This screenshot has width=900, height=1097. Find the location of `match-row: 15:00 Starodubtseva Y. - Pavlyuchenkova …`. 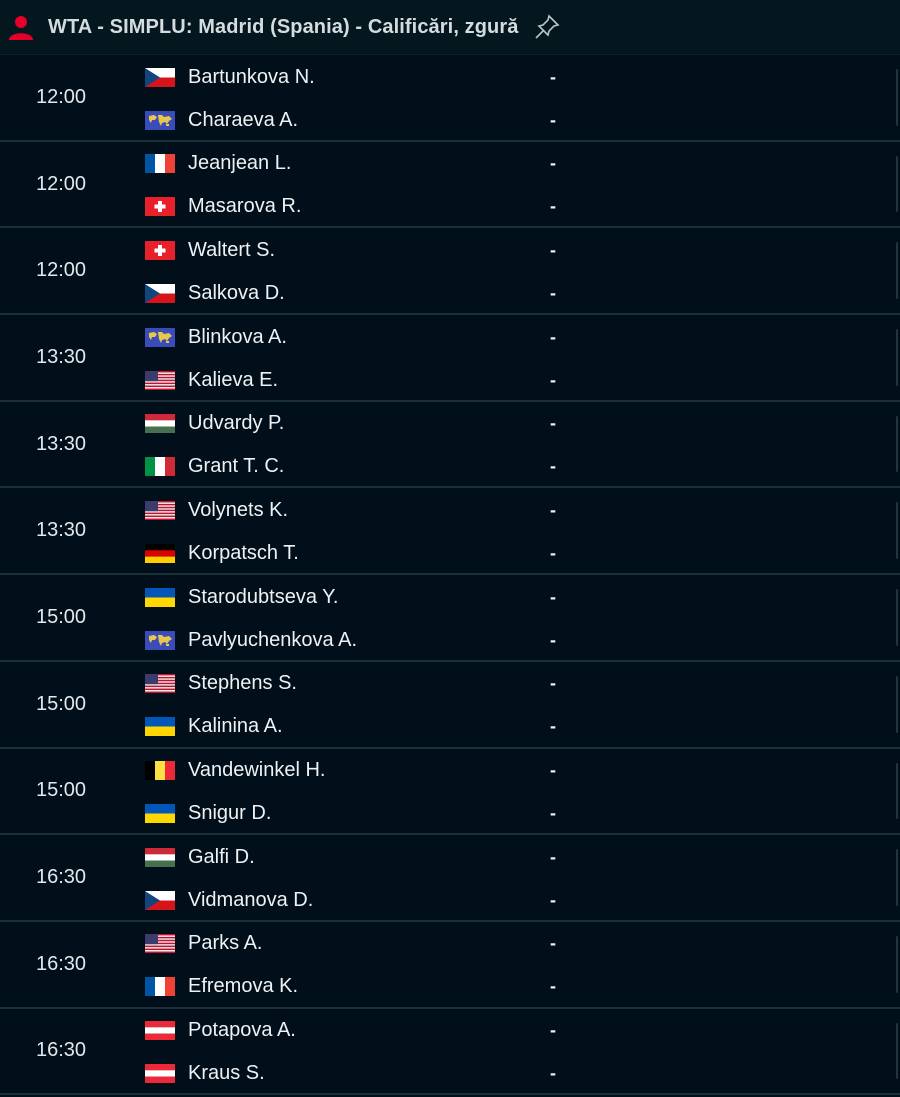

match-row: 15:00 Starodubtseva Y. - Pavlyuchenkova … is located at coordinates (450, 618).